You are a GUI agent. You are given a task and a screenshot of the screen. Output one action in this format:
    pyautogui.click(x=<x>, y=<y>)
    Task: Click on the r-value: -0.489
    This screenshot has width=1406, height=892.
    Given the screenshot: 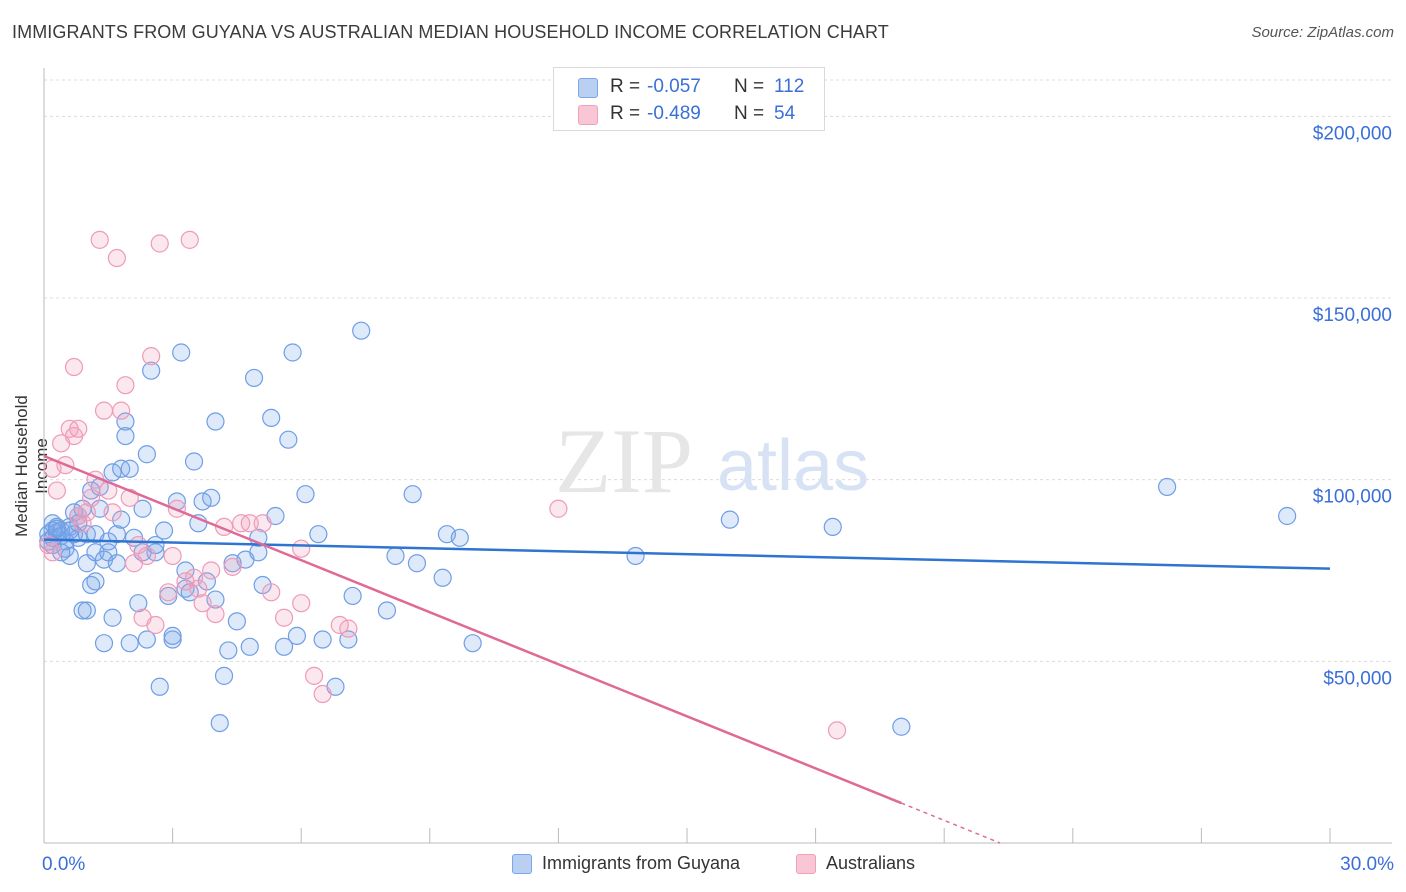 What is the action you would take?
    pyautogui.click(x=674, y=113)
    